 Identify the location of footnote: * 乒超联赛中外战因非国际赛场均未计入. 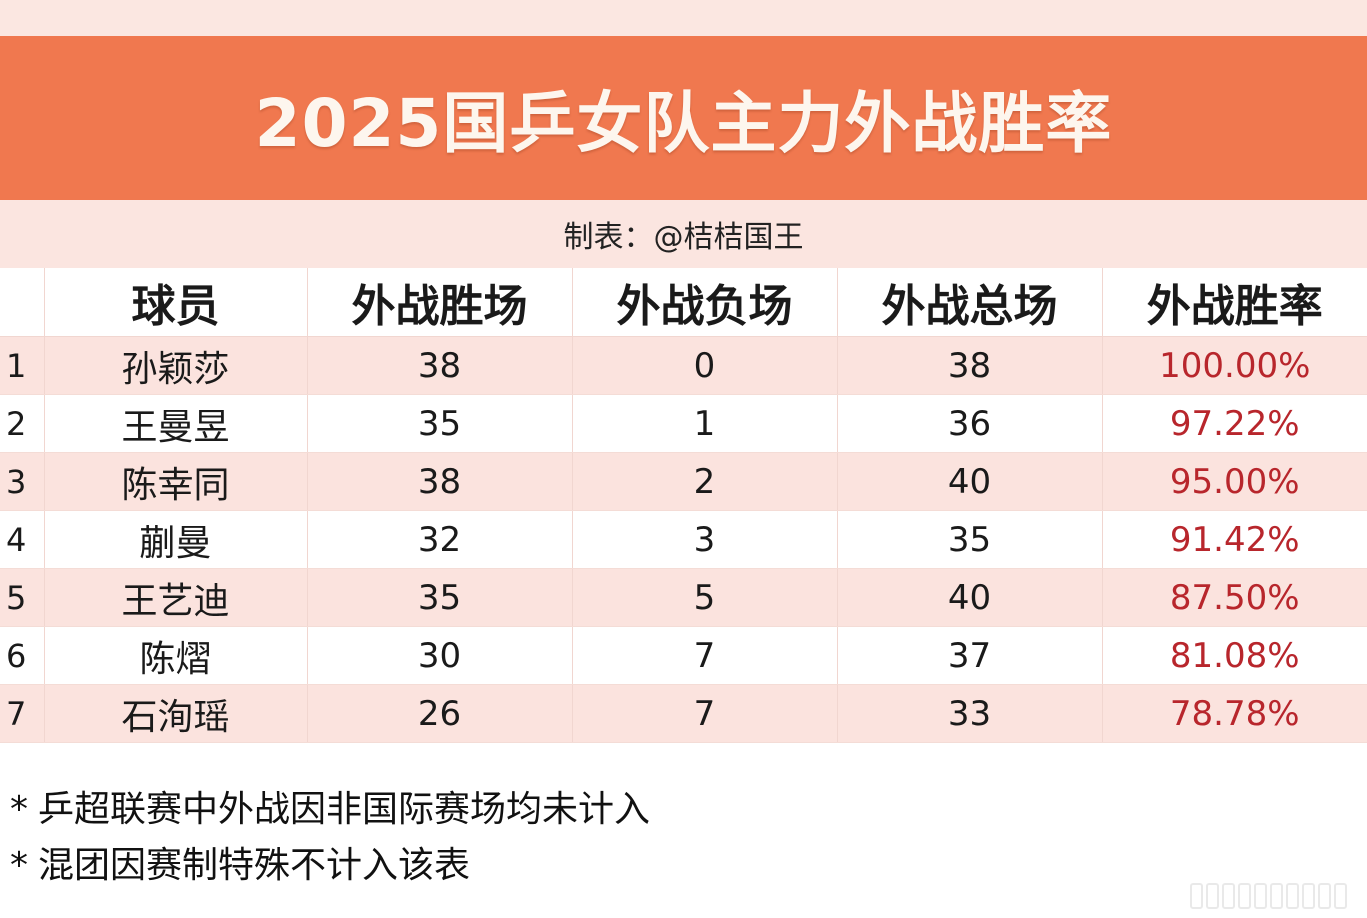
(330, 810).